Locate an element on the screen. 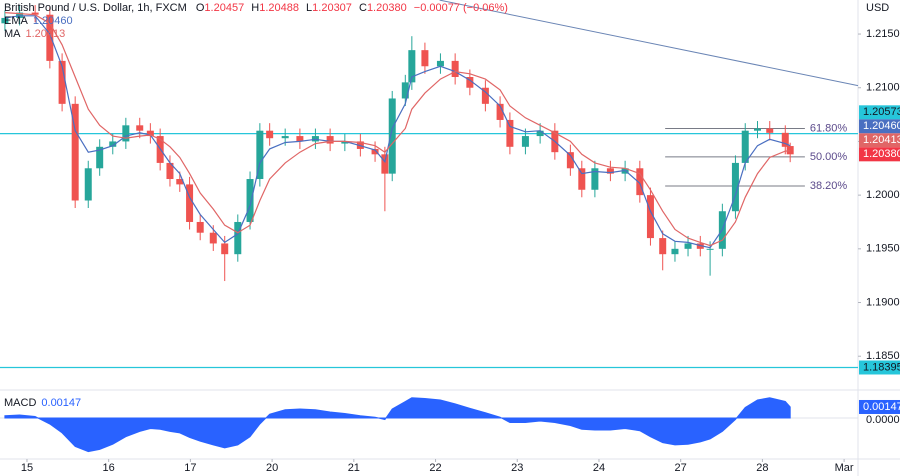  legend-name: MA is located at coordinates (12, 34).